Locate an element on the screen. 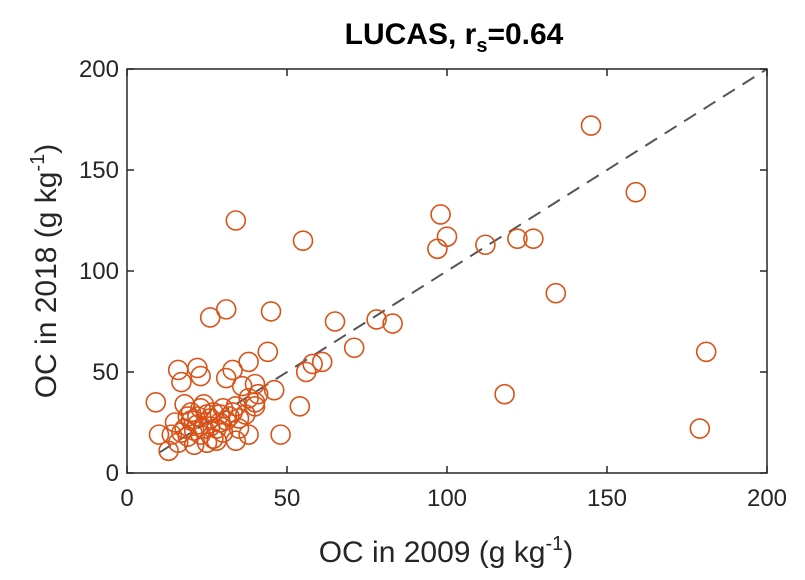 The height and width of the screenshot is (580, 805). y-tick-label: 50 is located at coordinates (105, 372).